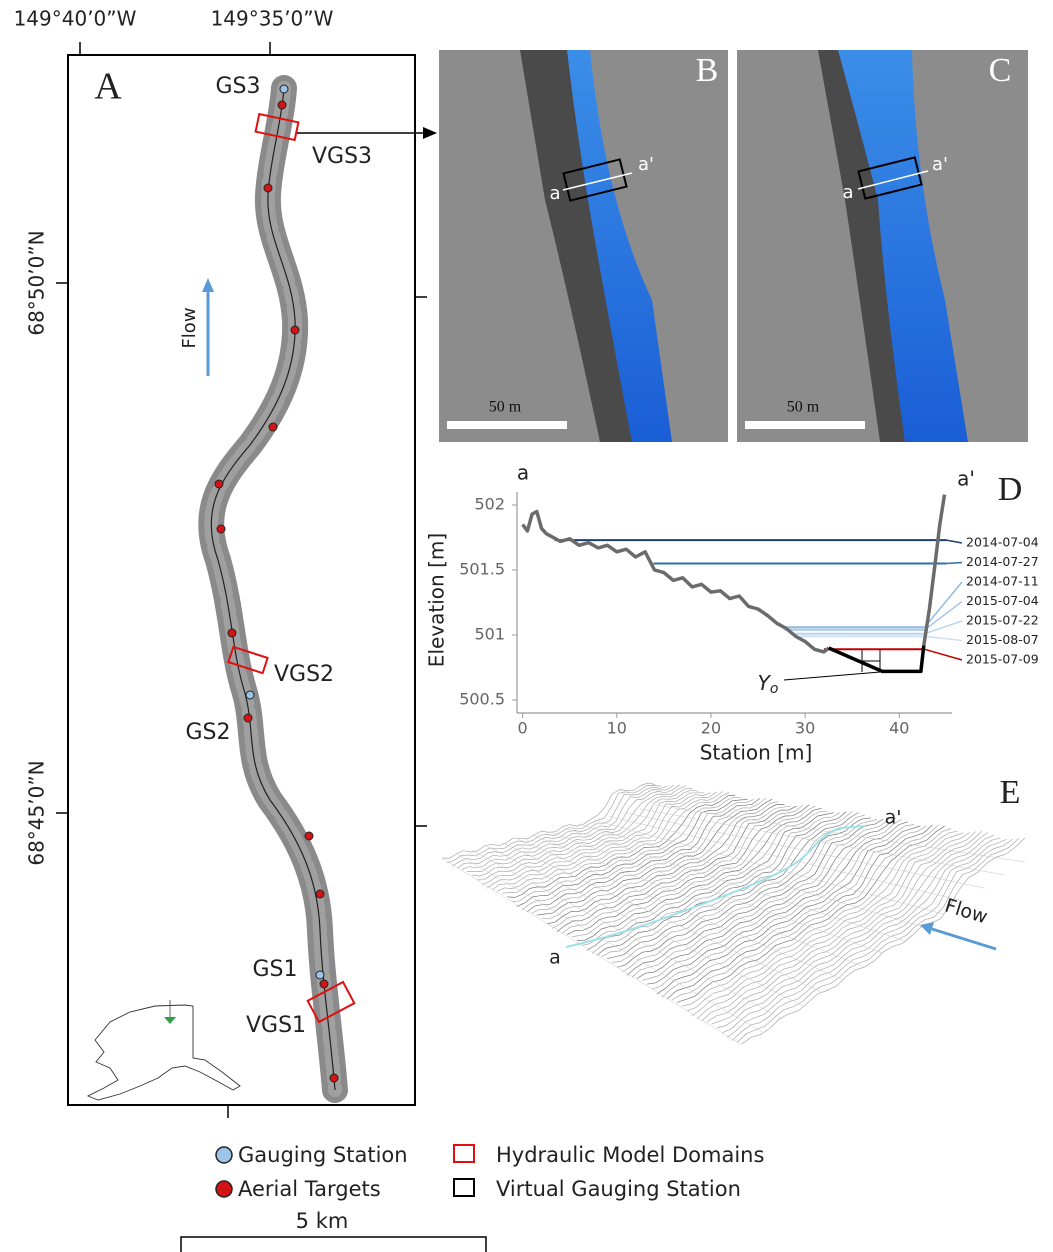  I want to click on site-label: GS3, so click(237, 86).